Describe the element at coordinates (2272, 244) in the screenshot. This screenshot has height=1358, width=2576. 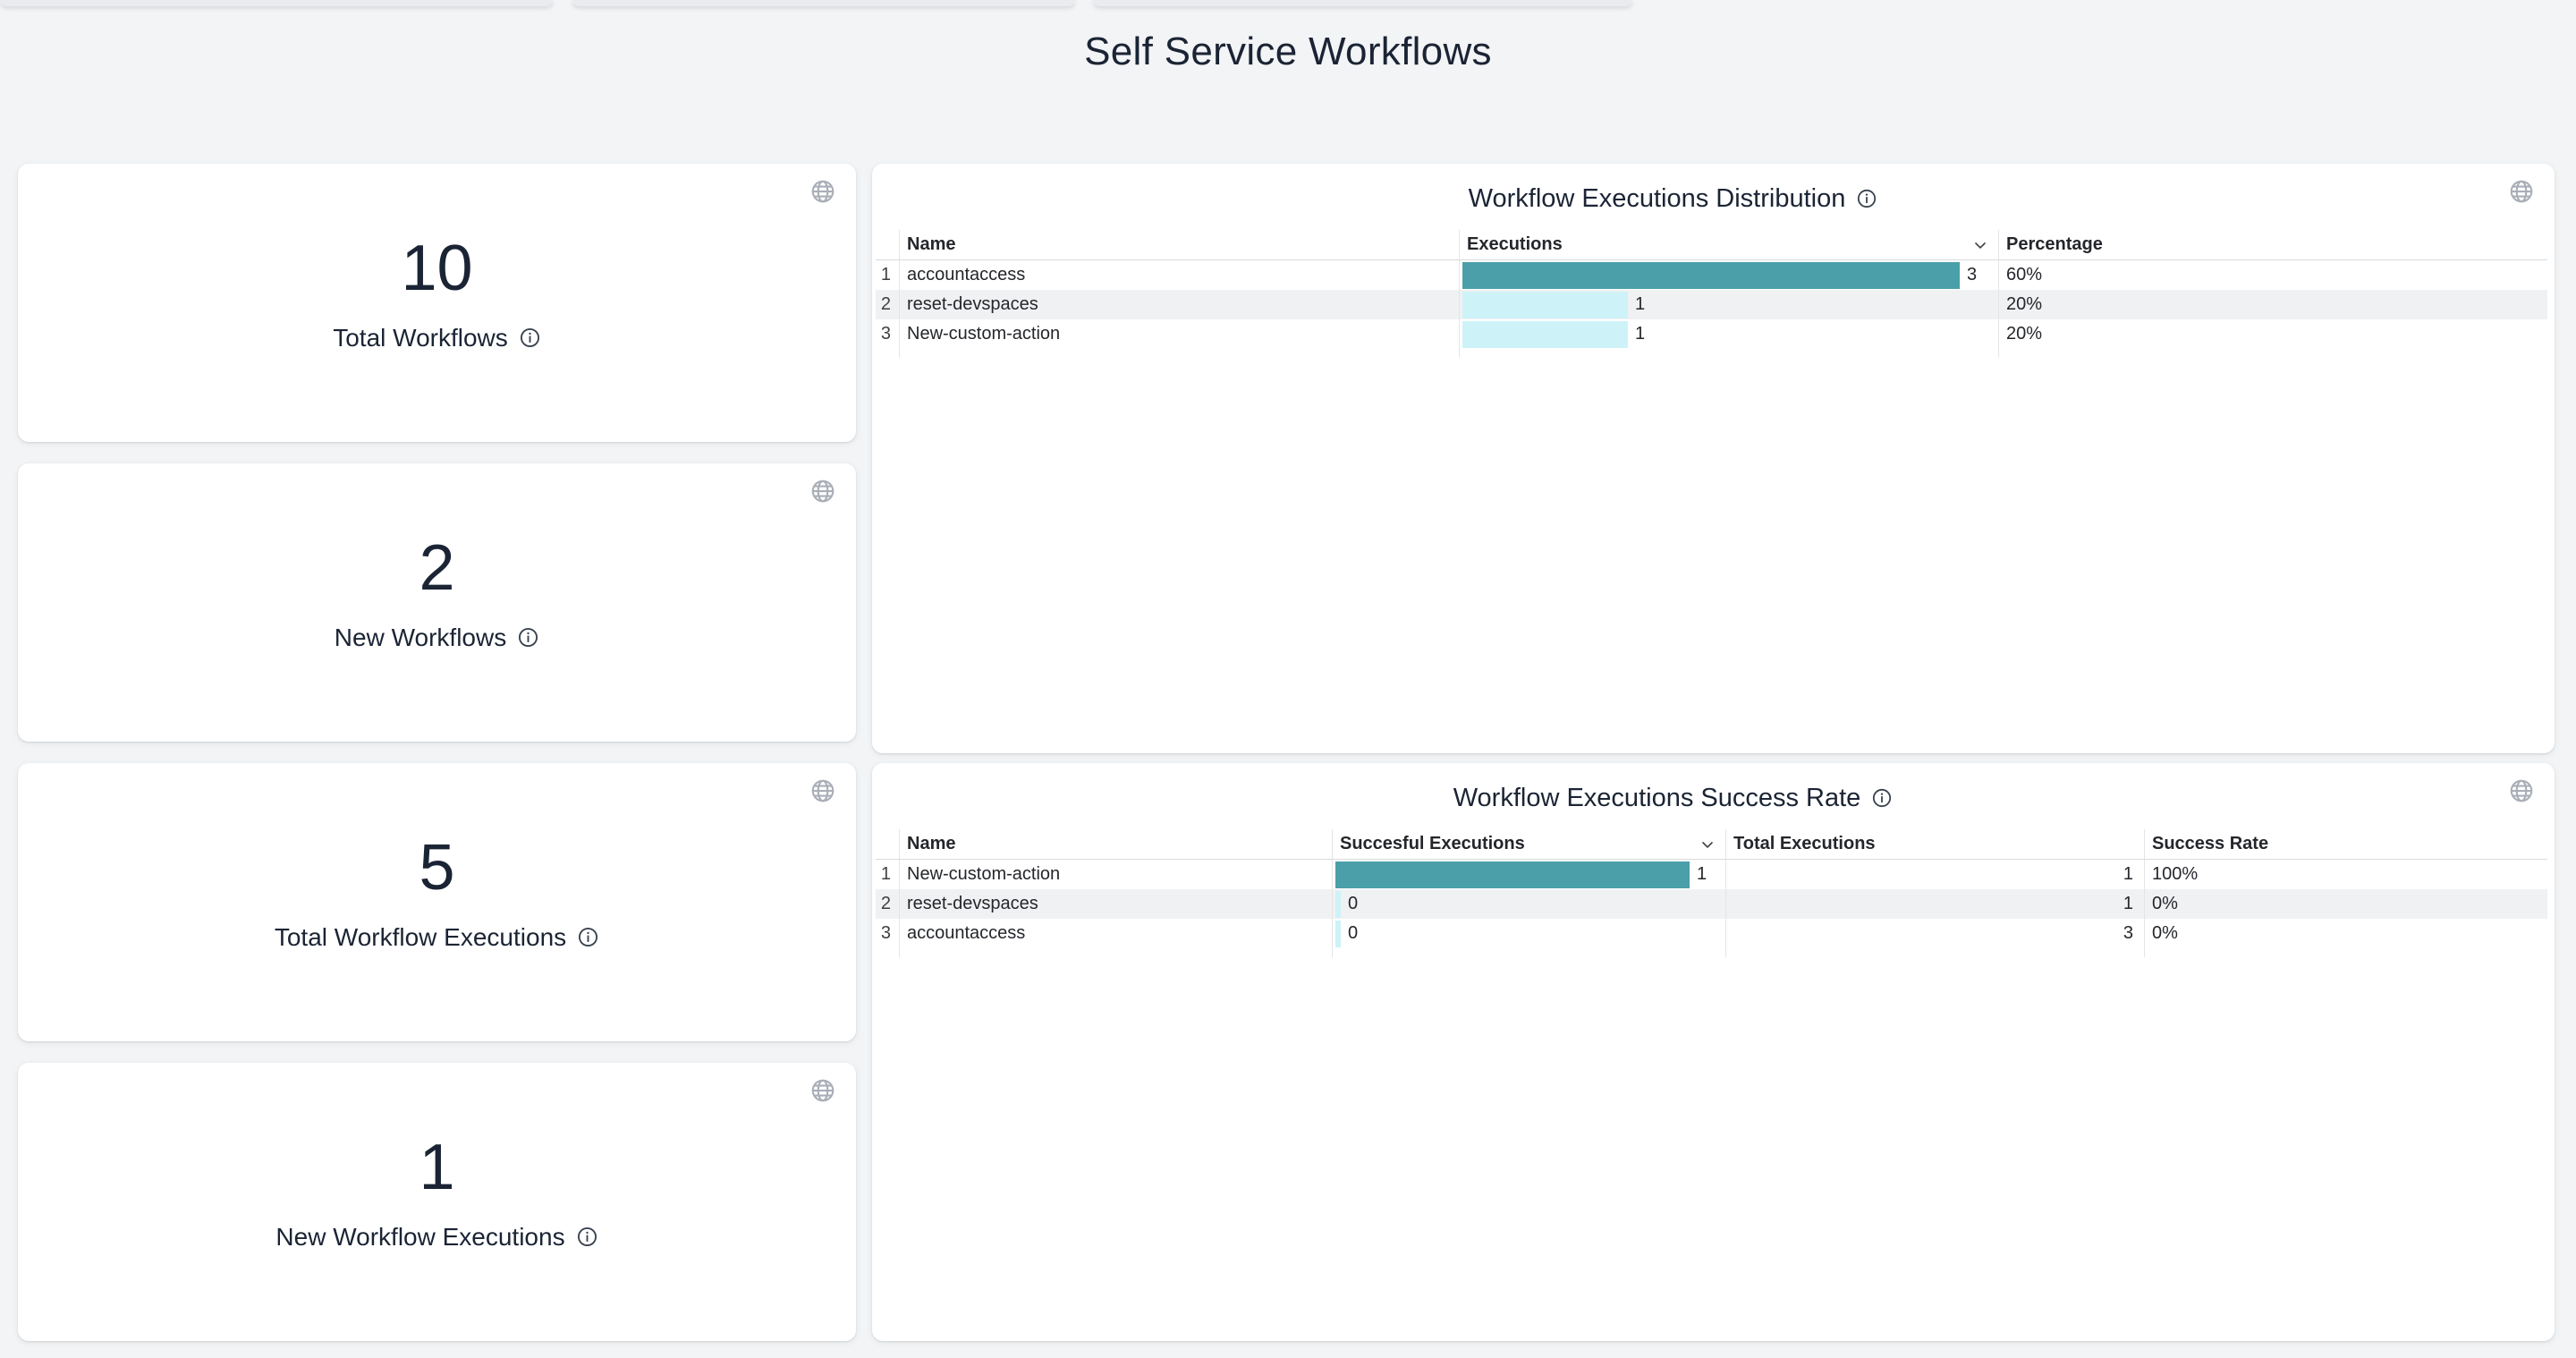
I see `column-header-percentage: Percentage` at that location.